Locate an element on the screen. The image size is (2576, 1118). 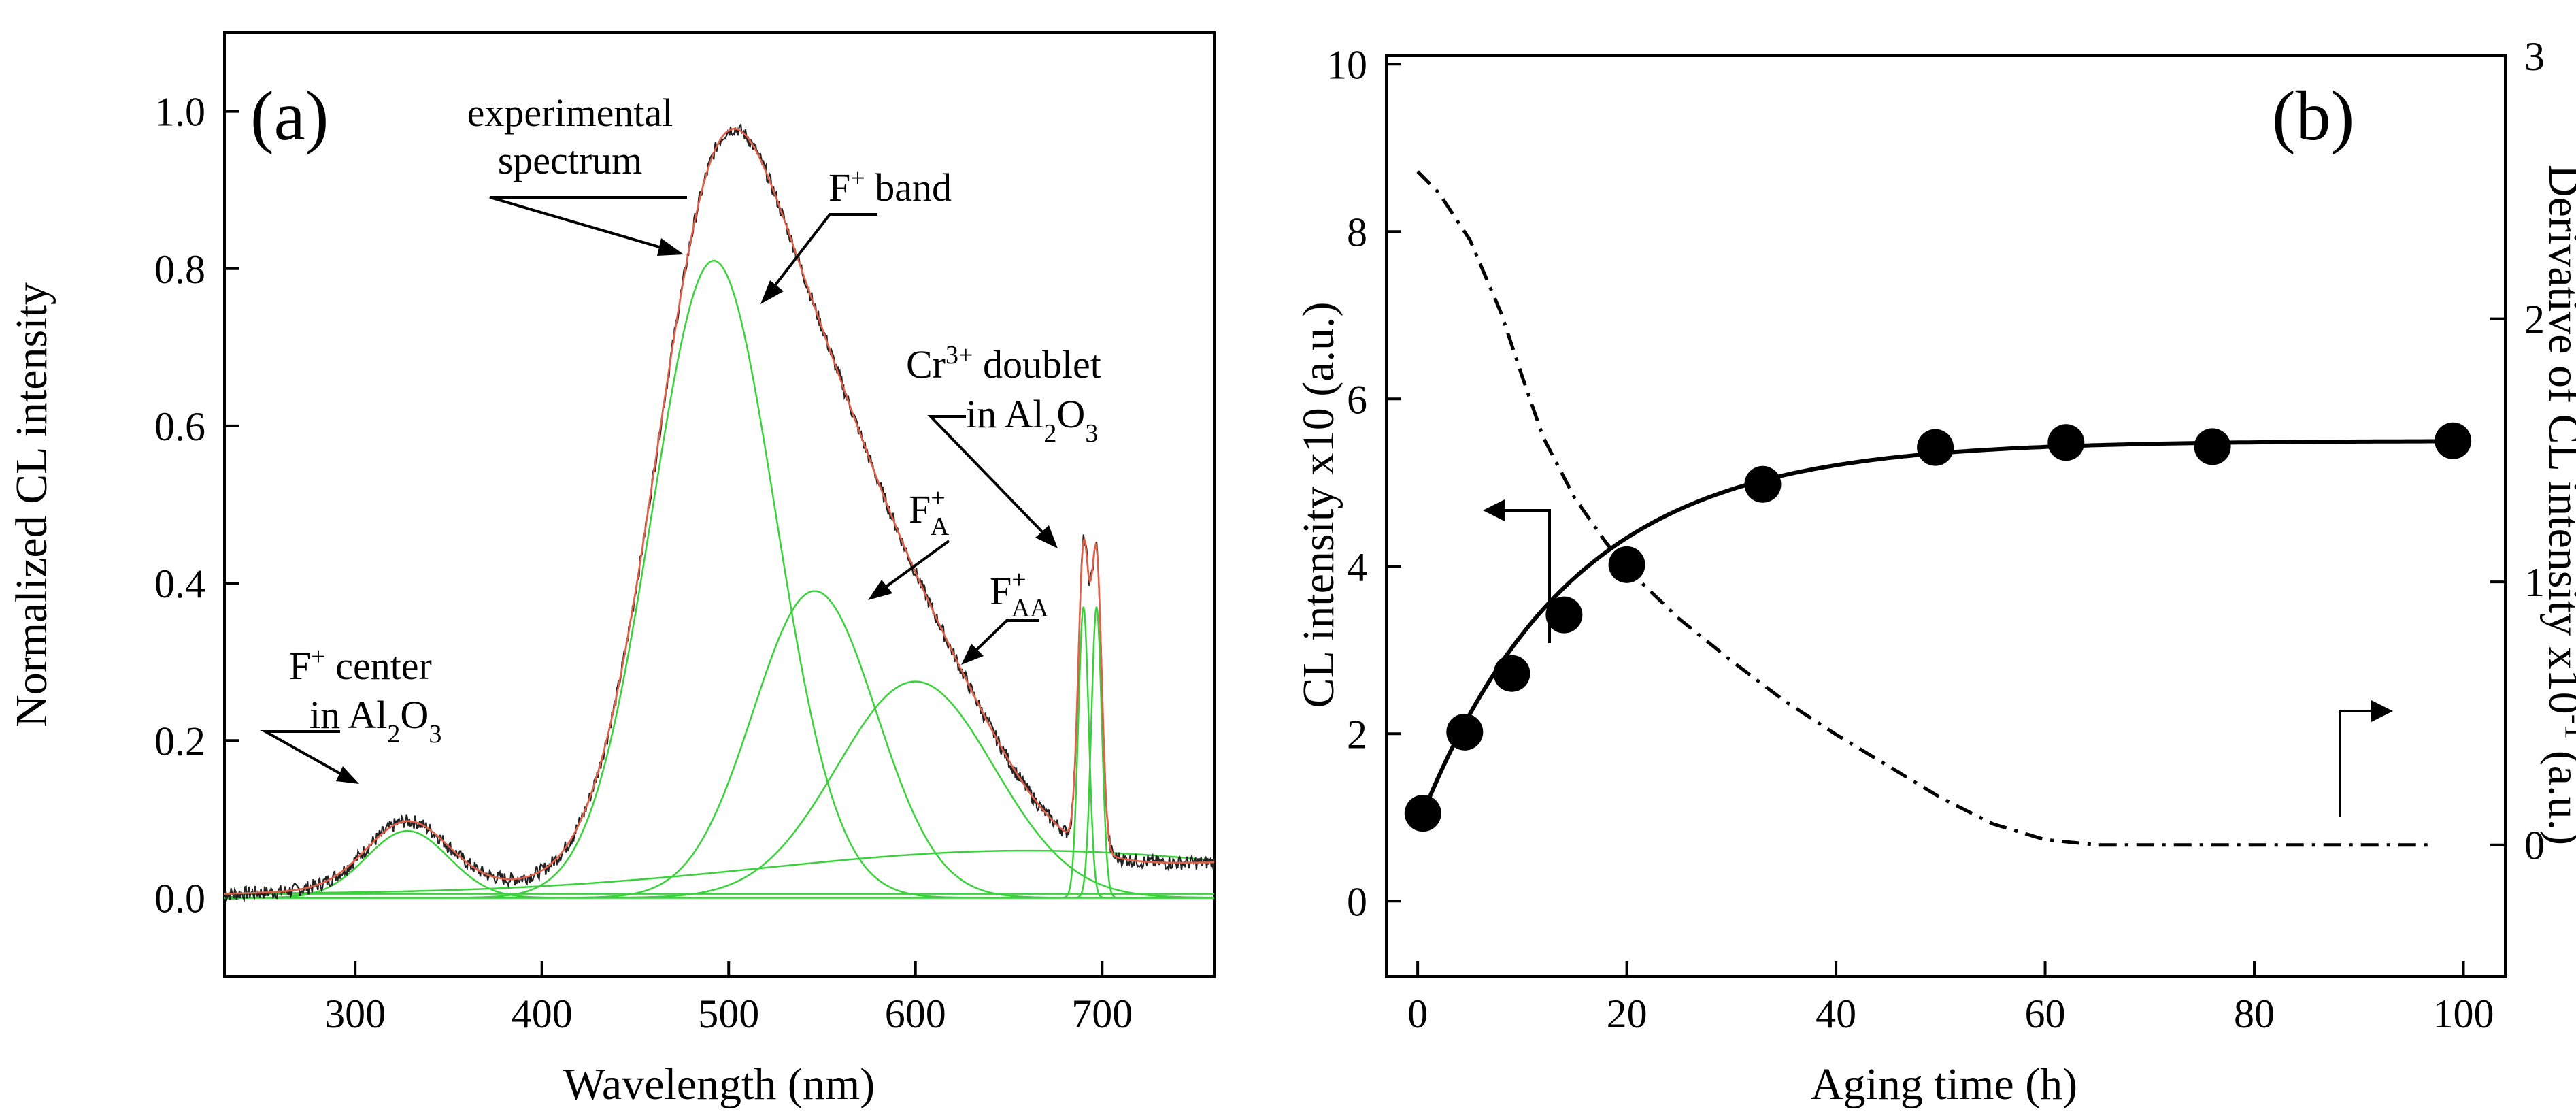
annotation-faa: F+ AA is located at coordinates (1019, 594).